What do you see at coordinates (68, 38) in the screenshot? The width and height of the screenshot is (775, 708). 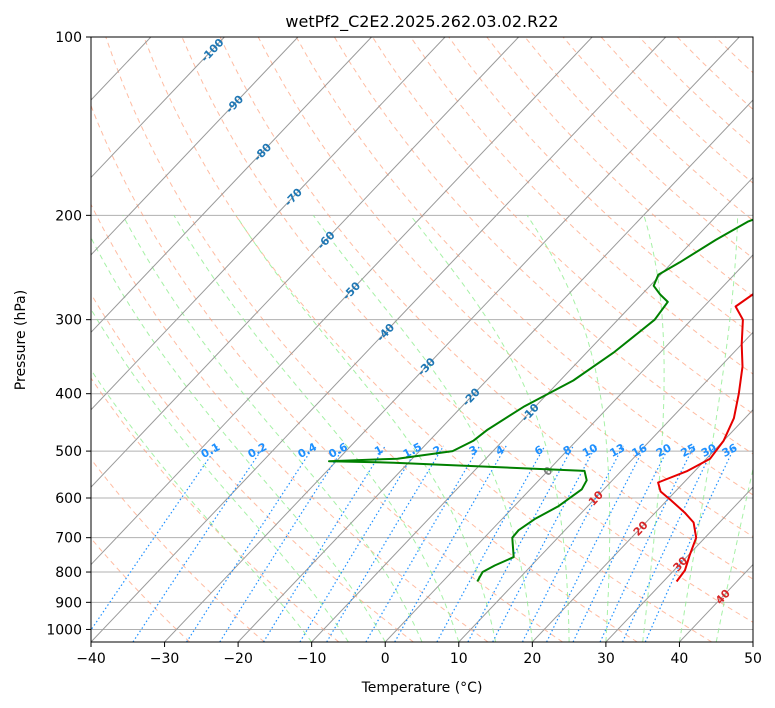 I see `y-tick-label: 100` at bounding box center [68, 38].